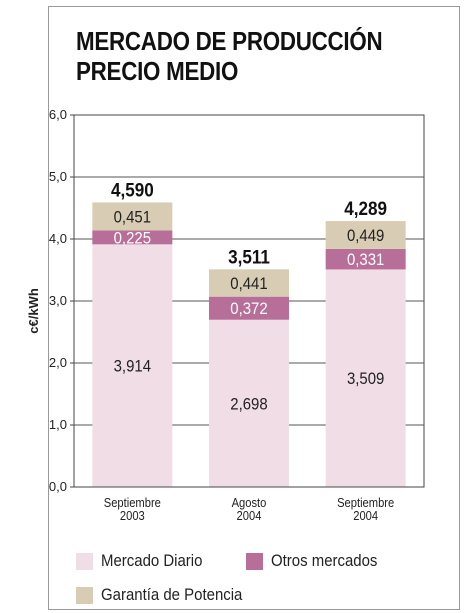  I want to click on x-tick-label: 2003, so click(132, 515).